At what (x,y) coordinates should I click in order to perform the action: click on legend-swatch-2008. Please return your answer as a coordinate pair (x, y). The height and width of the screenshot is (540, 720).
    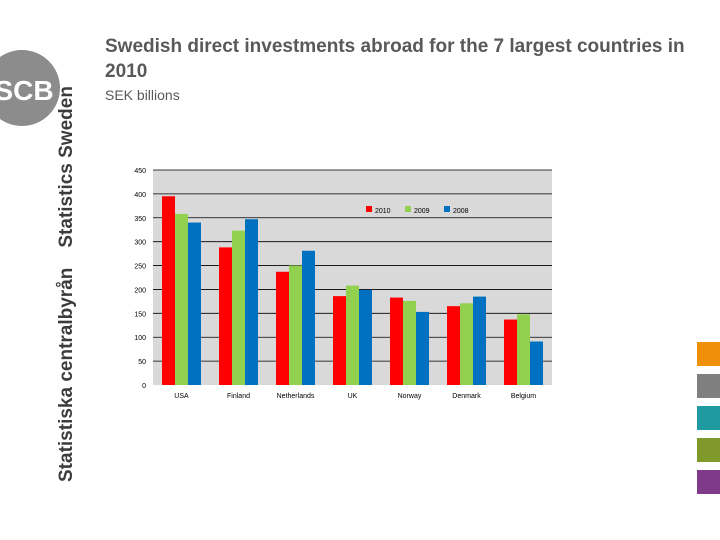
    Looking at the image, I should click on (447, 209).